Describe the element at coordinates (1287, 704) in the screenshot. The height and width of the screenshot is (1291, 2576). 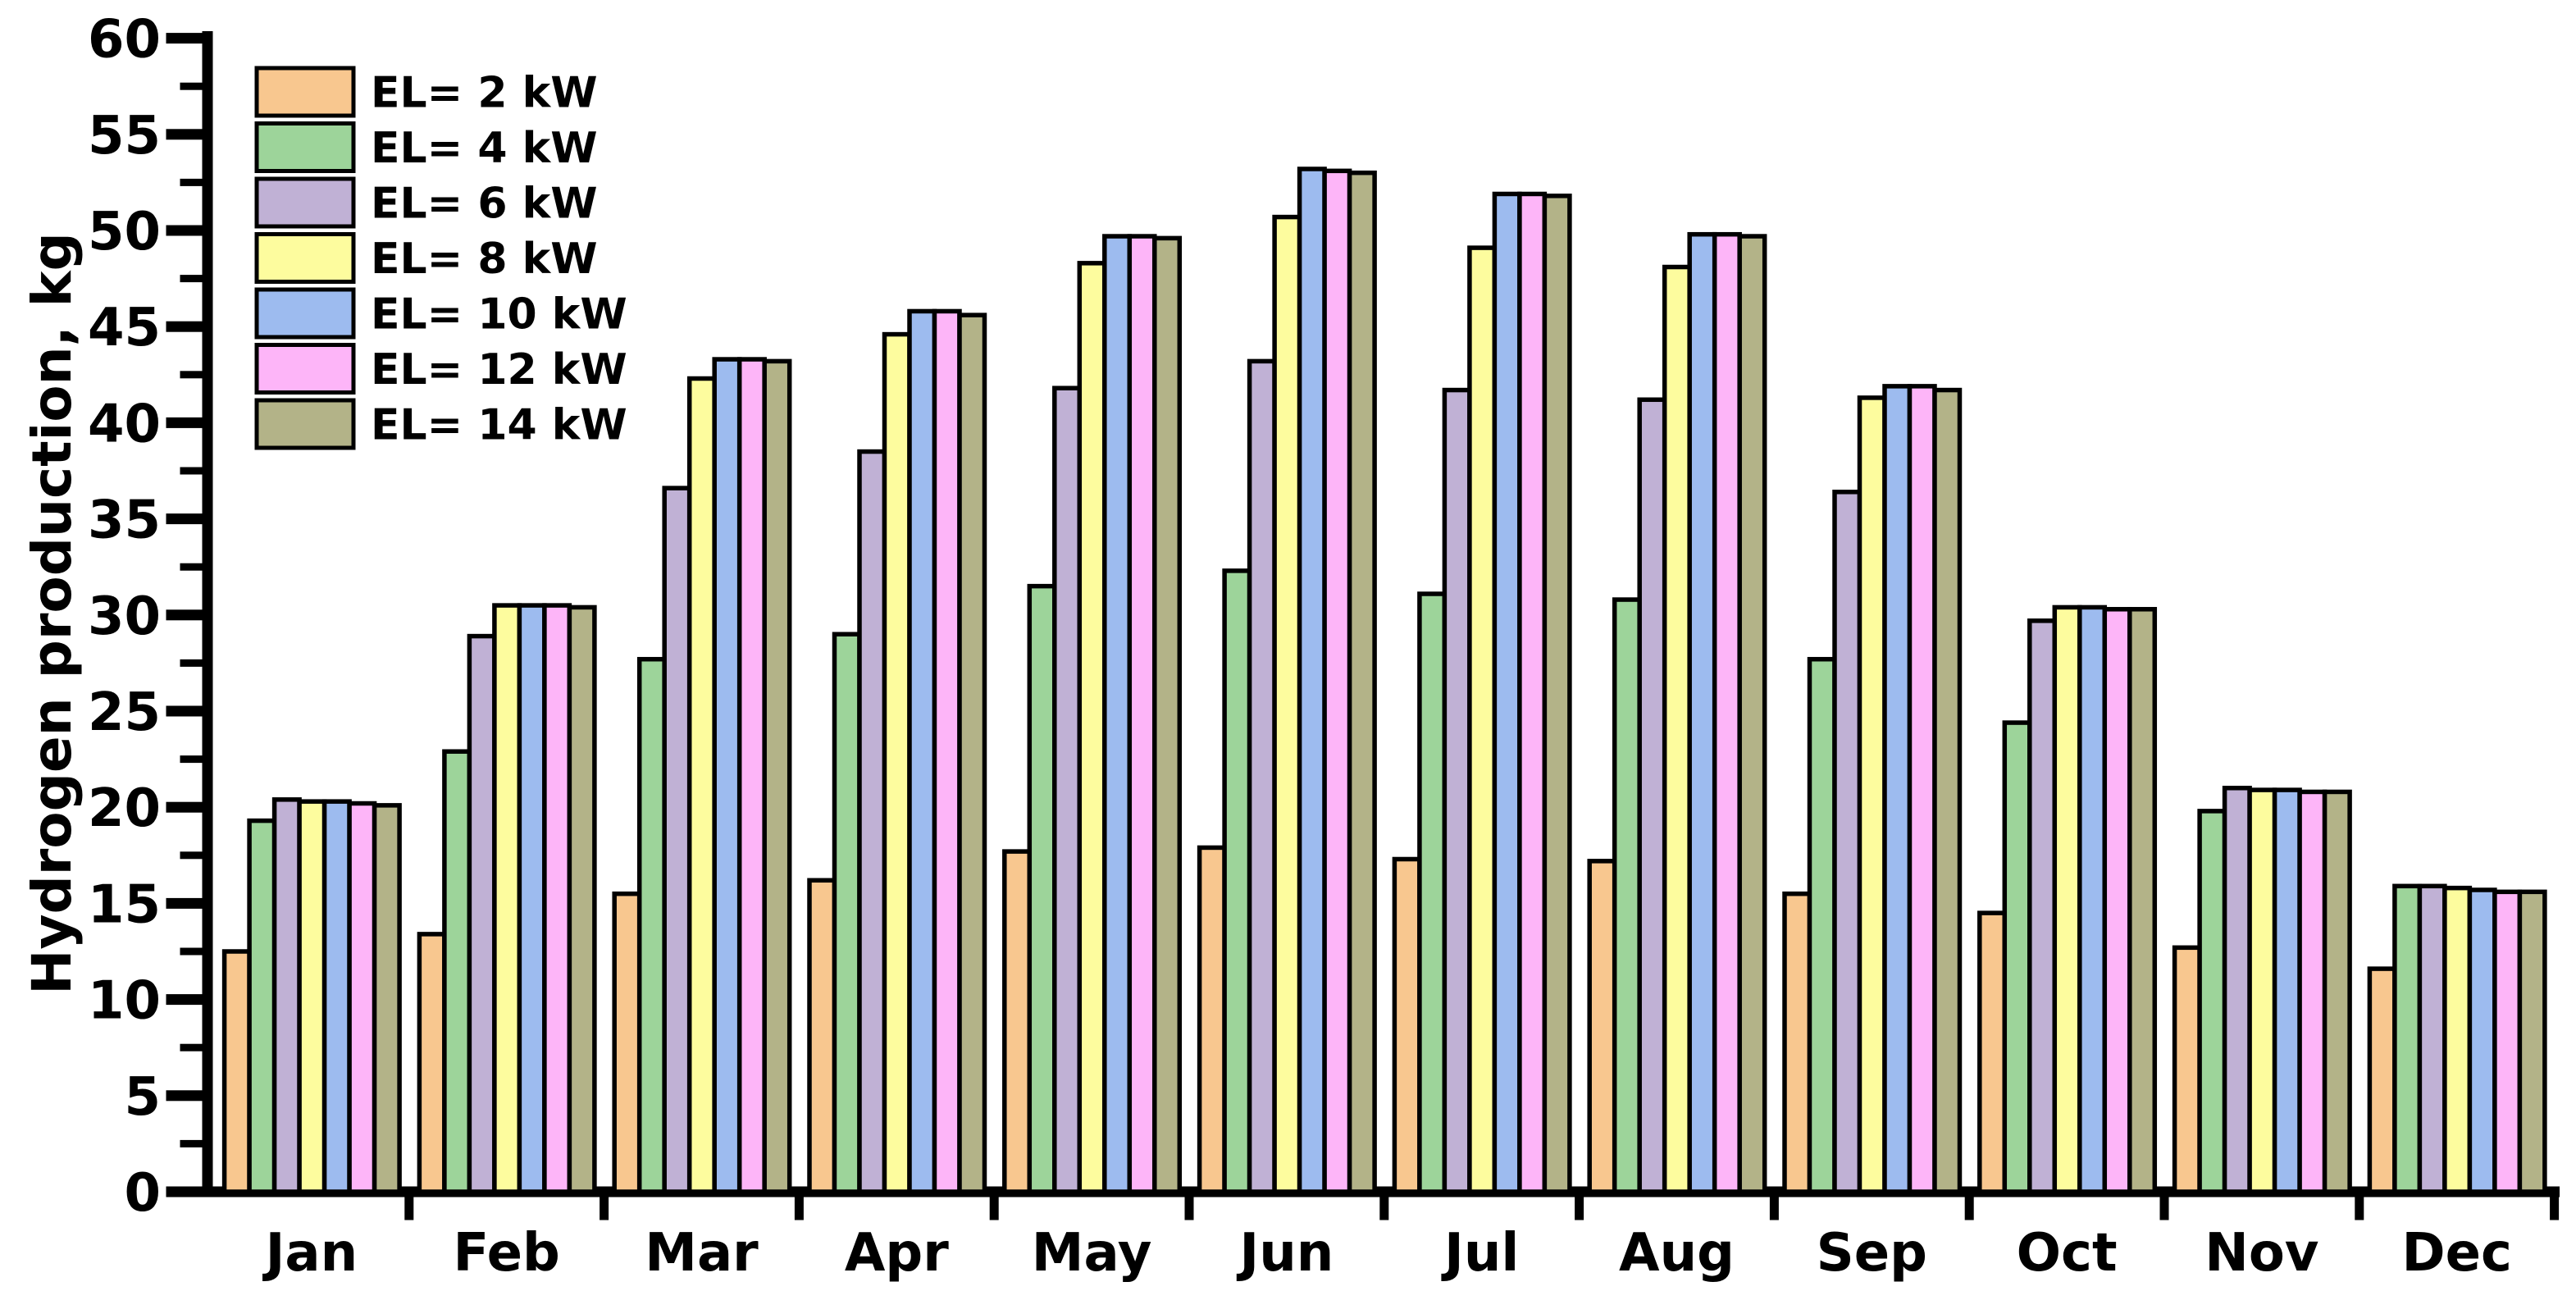
I see `bar-jun-series4` at that location.